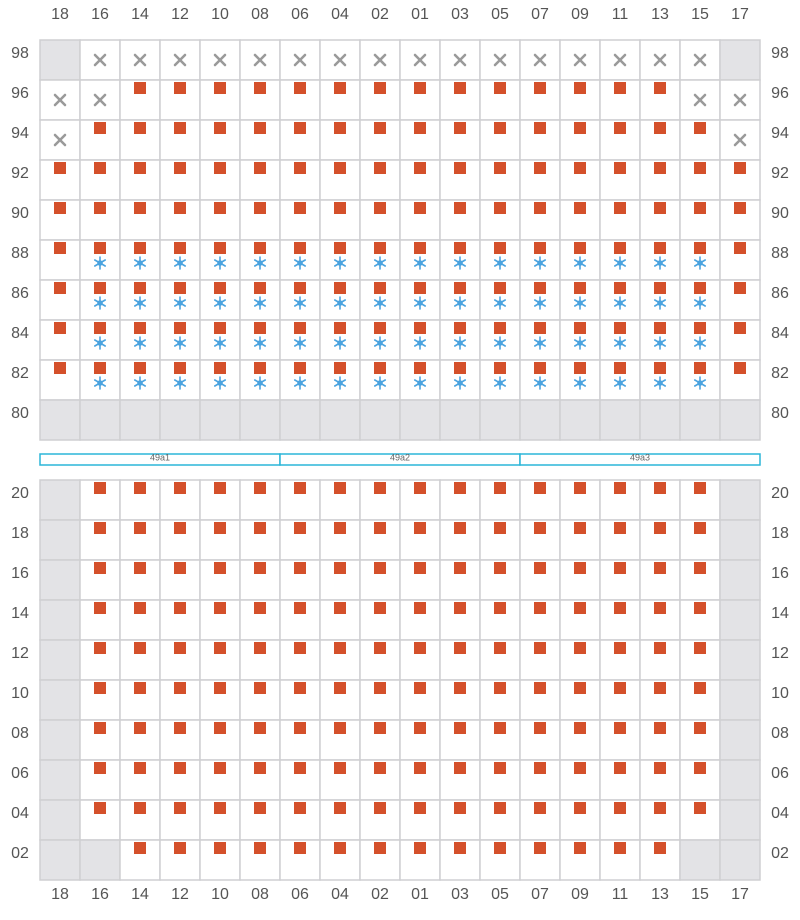 Image resolution: width=800 pixels, height=920 pixels. I want to click on column-label: 06, so click(300, 14).